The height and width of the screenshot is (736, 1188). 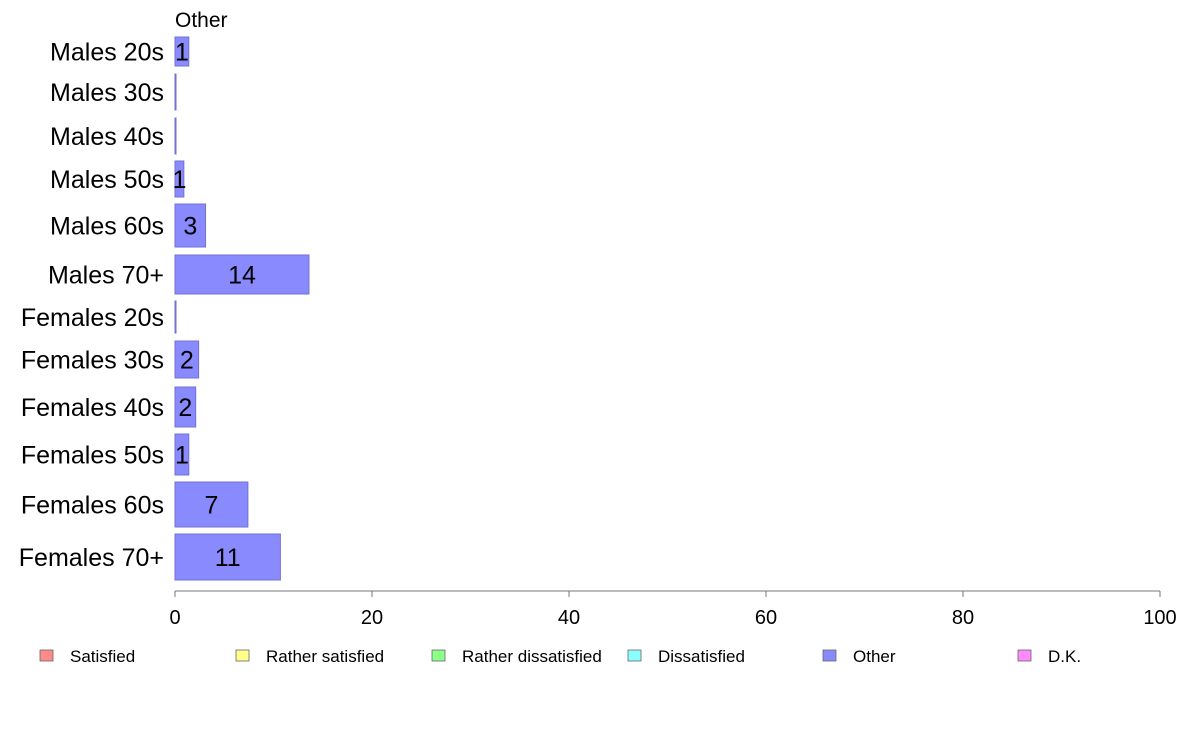 What do you see at coordinates (963, 618) in the screenshot?
I see `x-tick-label: 80` at bounding box center [963, 618].